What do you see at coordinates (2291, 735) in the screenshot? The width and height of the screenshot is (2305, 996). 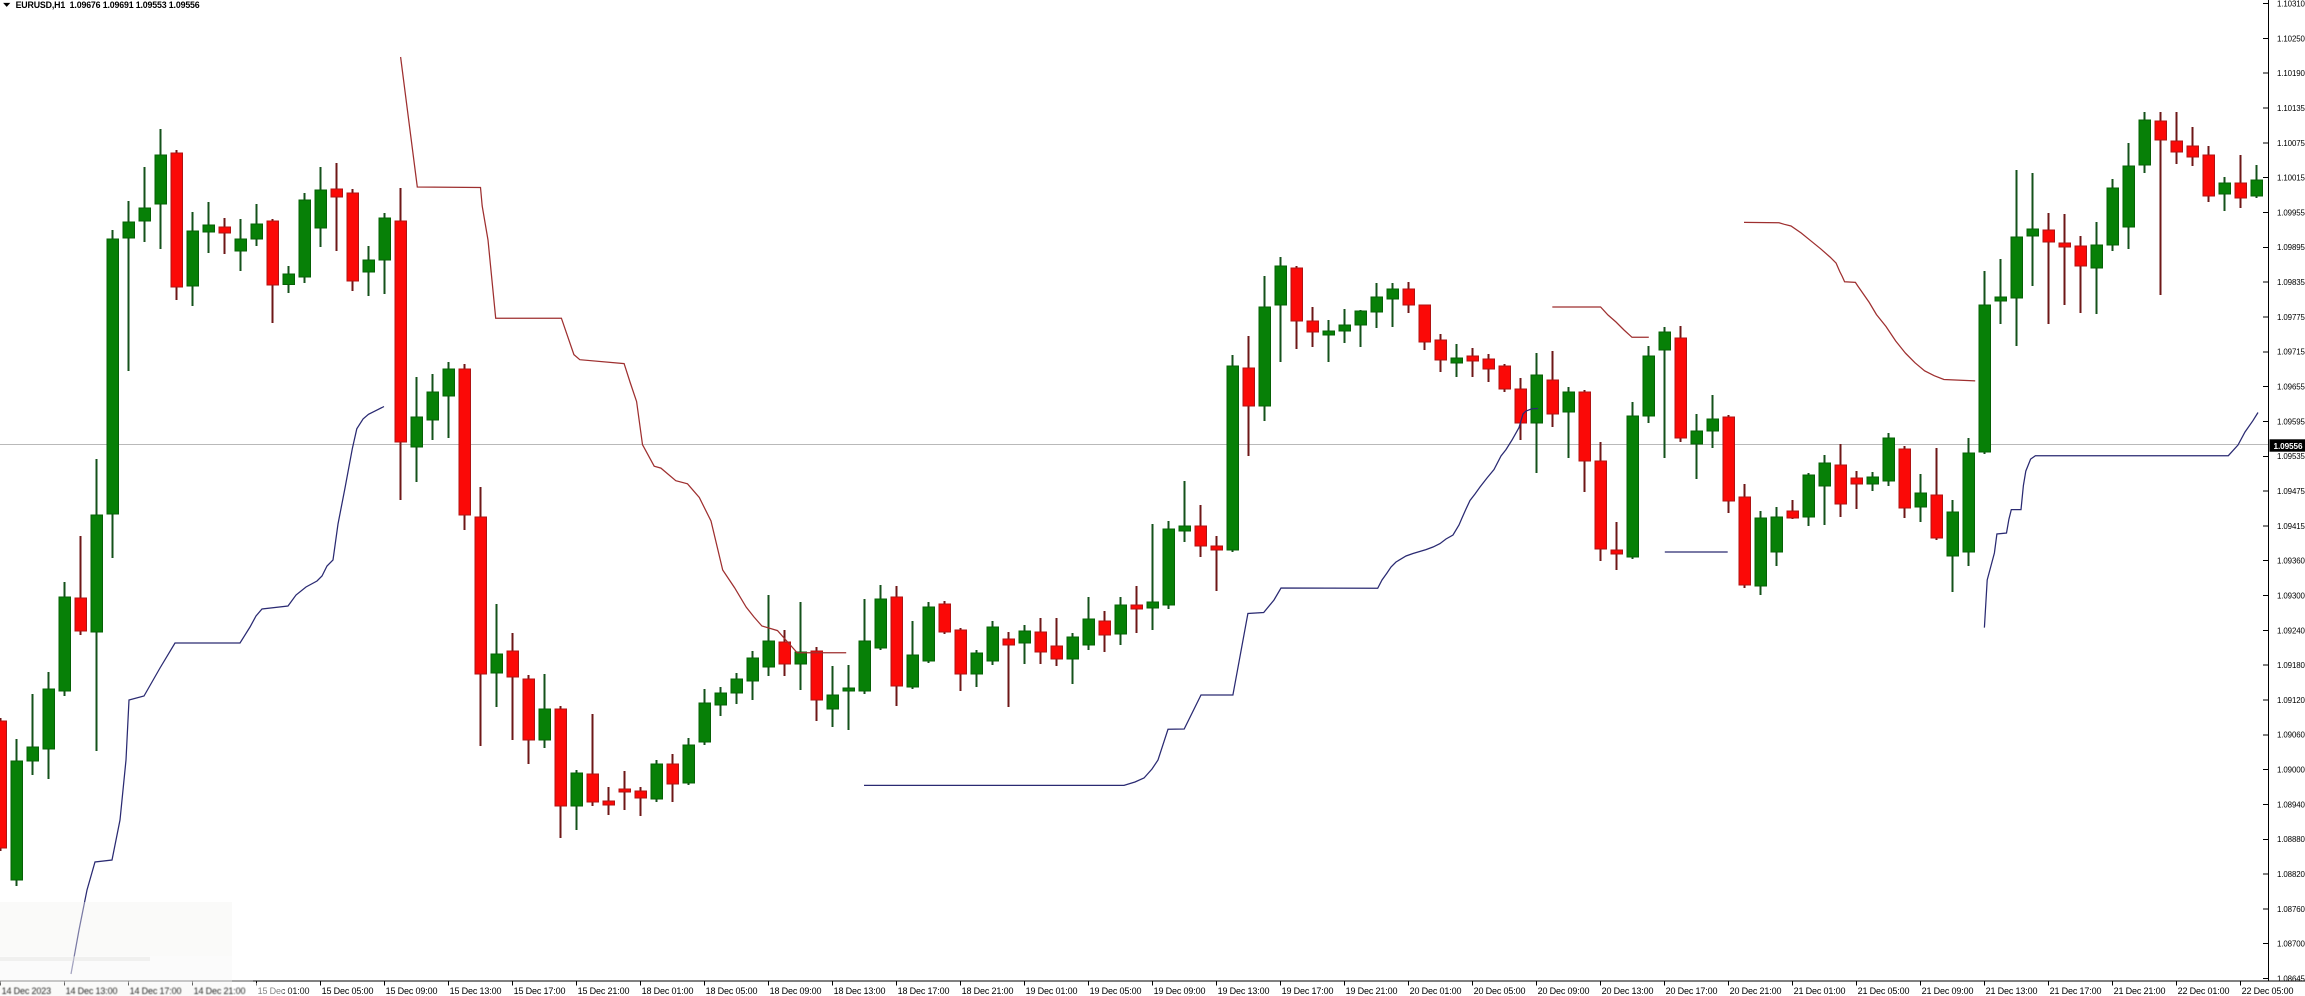 I see `svg-text: 1.09060` at bounding box center [2291, 735].